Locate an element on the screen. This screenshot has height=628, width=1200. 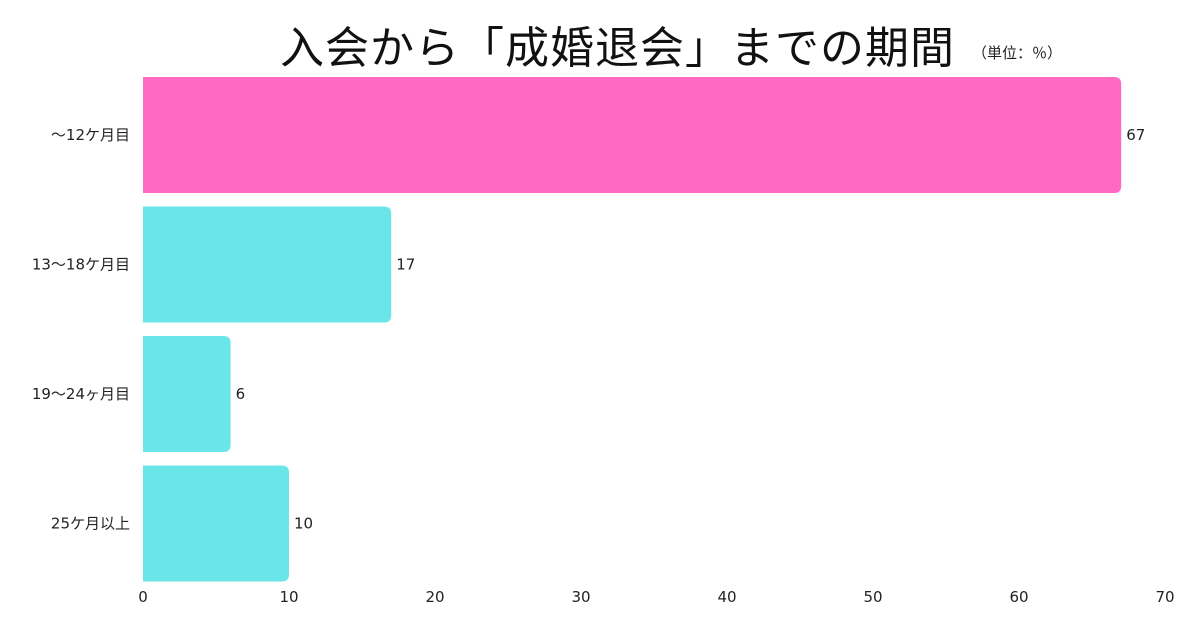
x-tick-label: 10 is located at coordinates (288, 597).